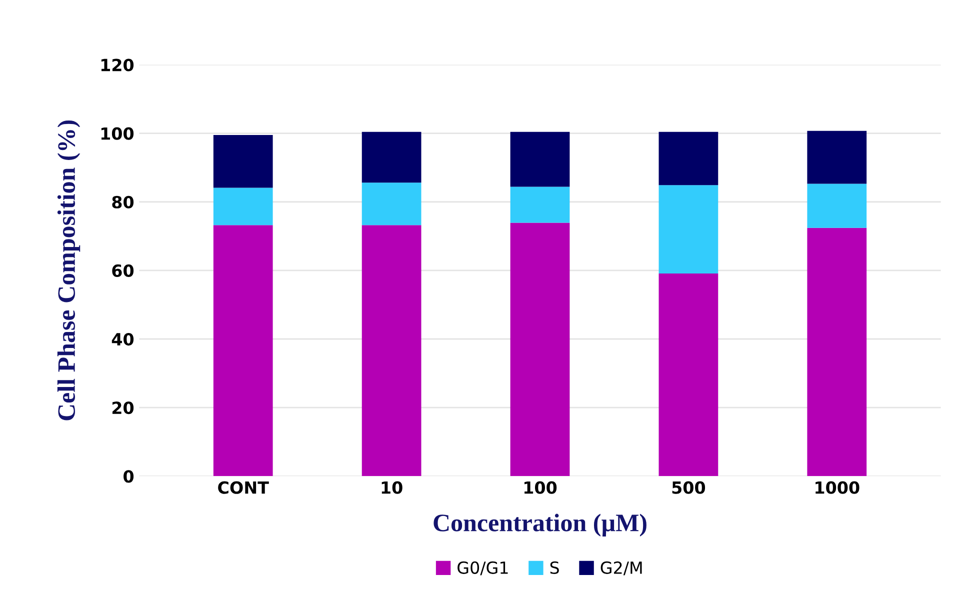 The width and height of the screenshot is (960, 605). What do you see at coordinates (129, 476) in the screenshot?
I see `y-tick-label: 0` at bounding box center [129, 476].